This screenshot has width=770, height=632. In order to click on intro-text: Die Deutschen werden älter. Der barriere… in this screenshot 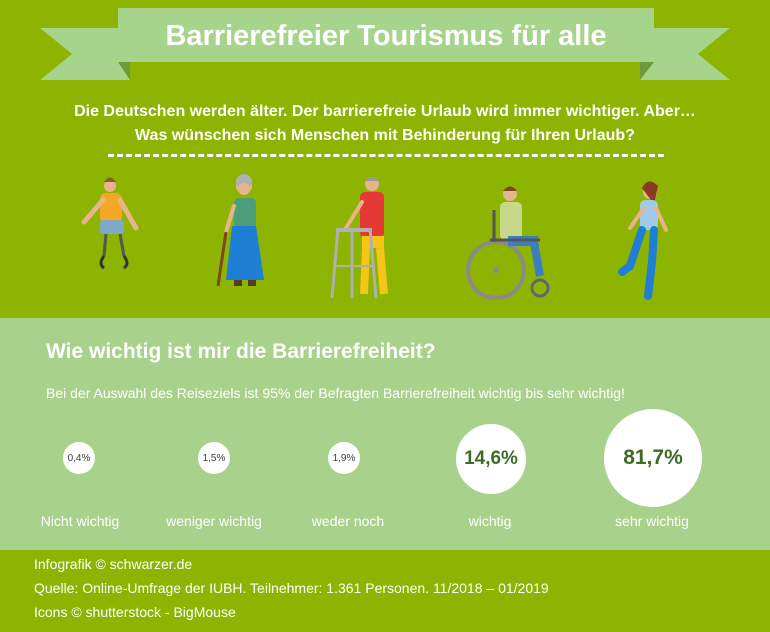, I will do `click(385, 124)`.